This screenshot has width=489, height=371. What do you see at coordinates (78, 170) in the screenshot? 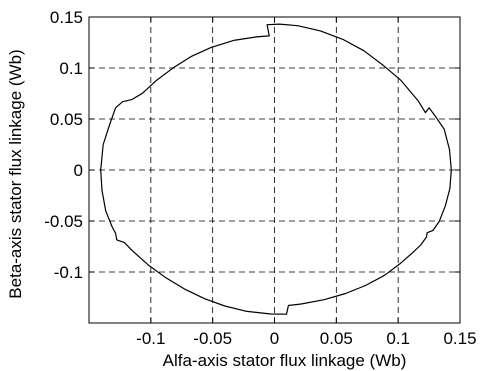
I see `y-tick-label: 0` at bounding box center [78, 170].